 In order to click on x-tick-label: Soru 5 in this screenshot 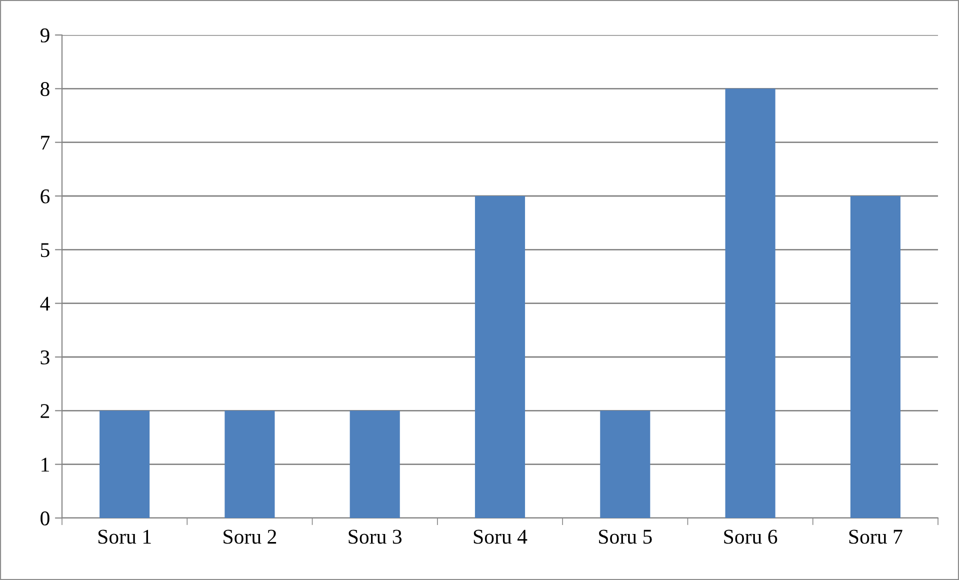, I will do `click(625, 537)`.